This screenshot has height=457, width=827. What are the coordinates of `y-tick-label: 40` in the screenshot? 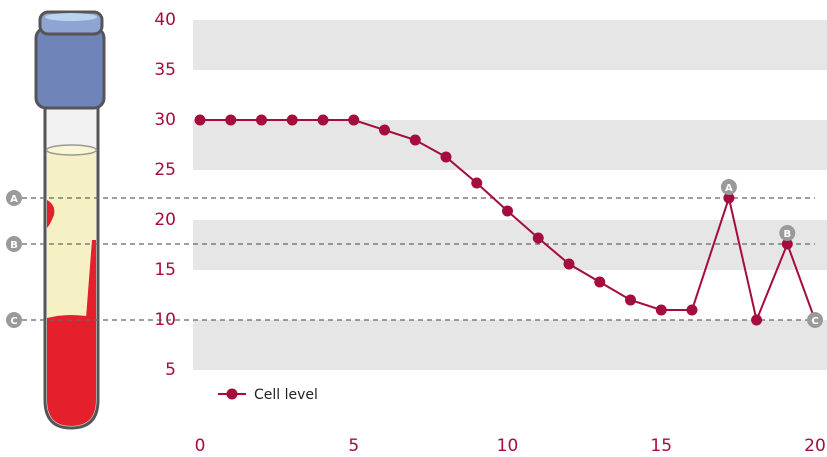 It's located at (165, 20).